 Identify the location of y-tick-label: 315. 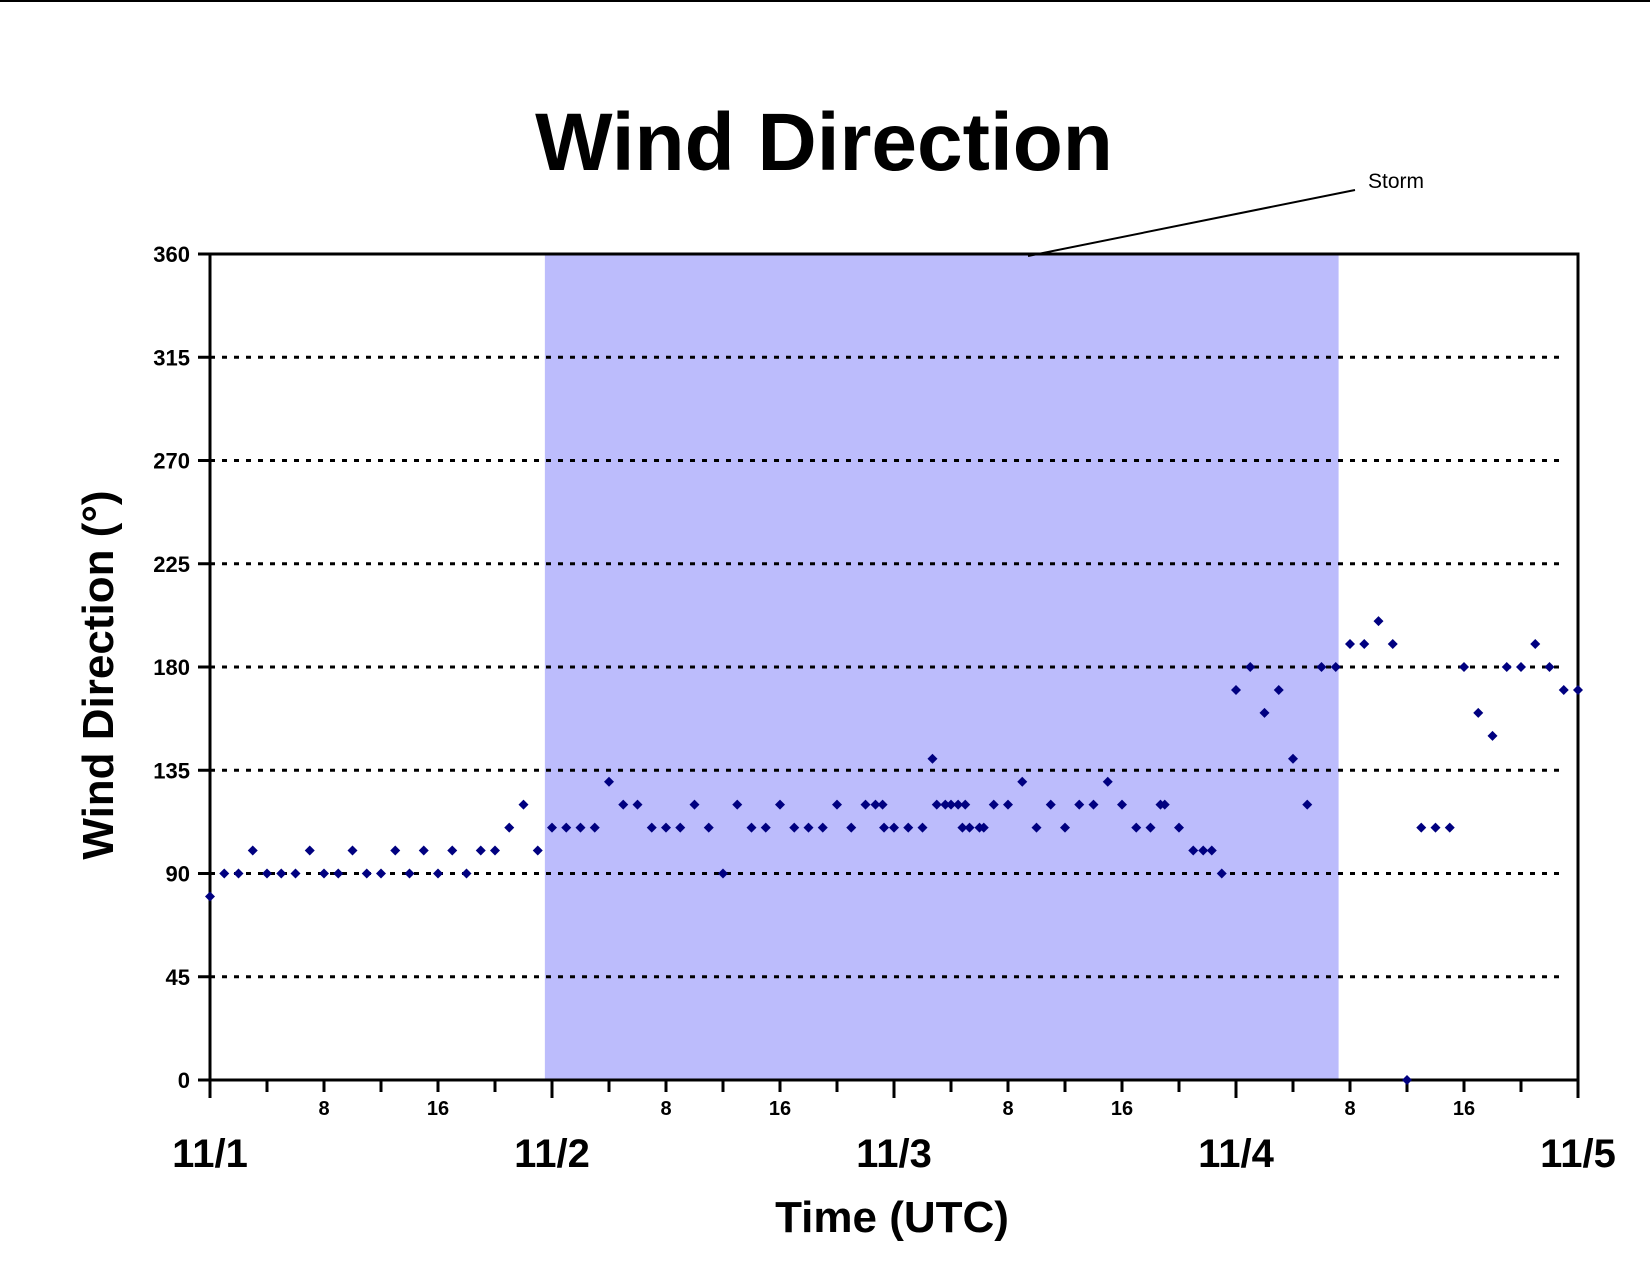
(171, 357).